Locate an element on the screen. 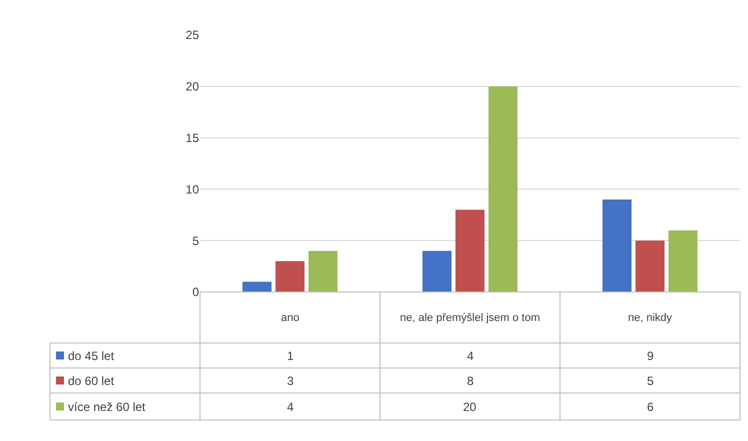  y-tick-label: 20 is located at coordinates (193, 87).